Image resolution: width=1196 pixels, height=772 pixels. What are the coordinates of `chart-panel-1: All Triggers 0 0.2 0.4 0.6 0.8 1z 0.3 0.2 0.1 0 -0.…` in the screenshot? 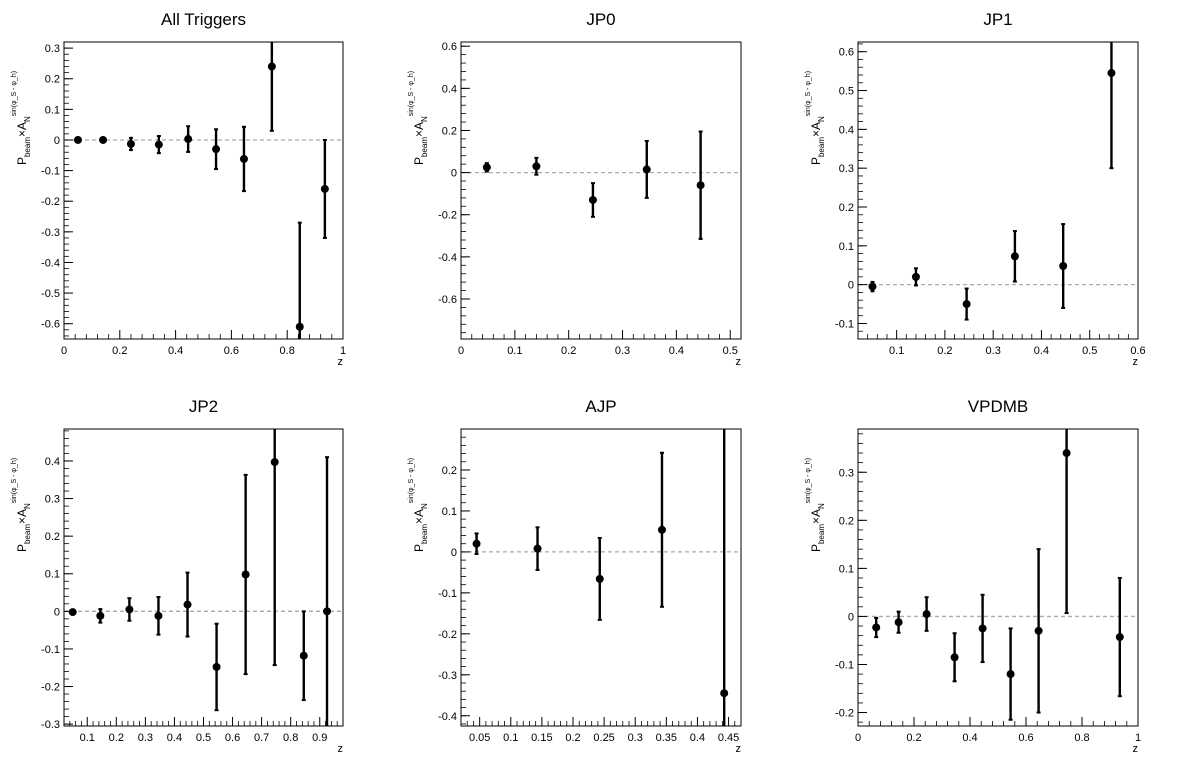 It's located at (178, 189).